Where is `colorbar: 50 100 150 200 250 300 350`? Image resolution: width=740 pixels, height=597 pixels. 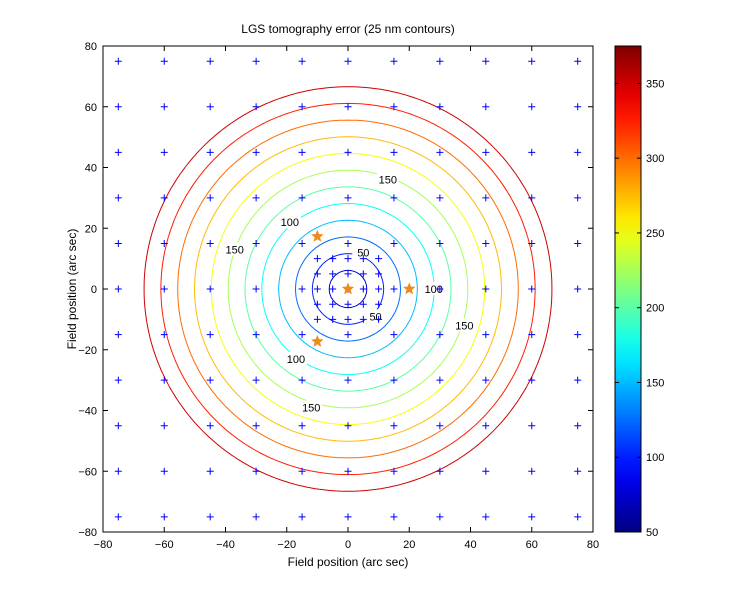 colorbar: 50 100 150 200 250 300 350 is located at coordinates (639, 292).